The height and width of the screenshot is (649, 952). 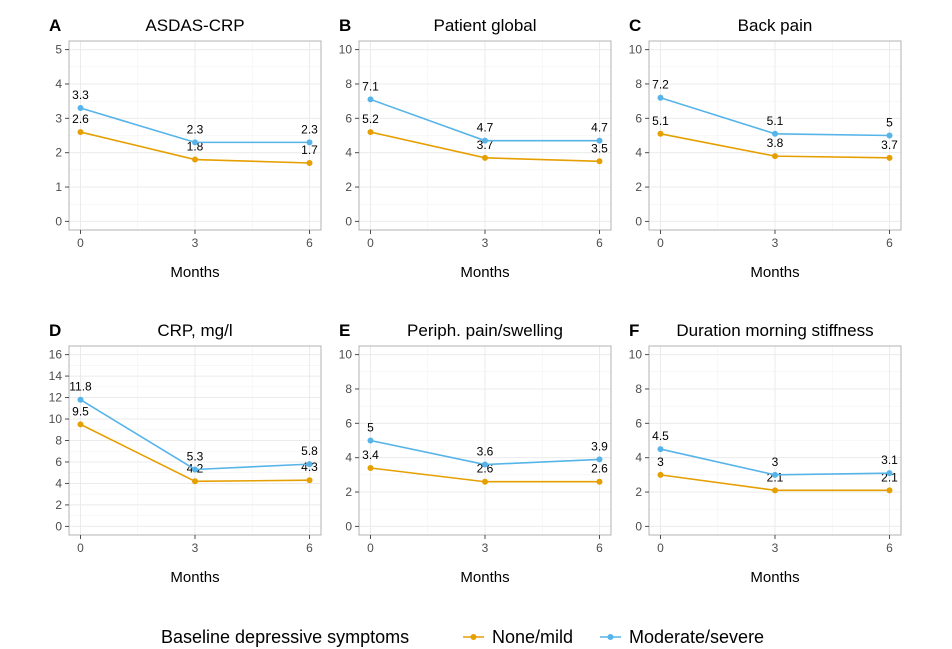 What do you see at coordinates (58, 118) in the screenshot?
I see `y-tick-label: 3` at bounding box center [58, 118].